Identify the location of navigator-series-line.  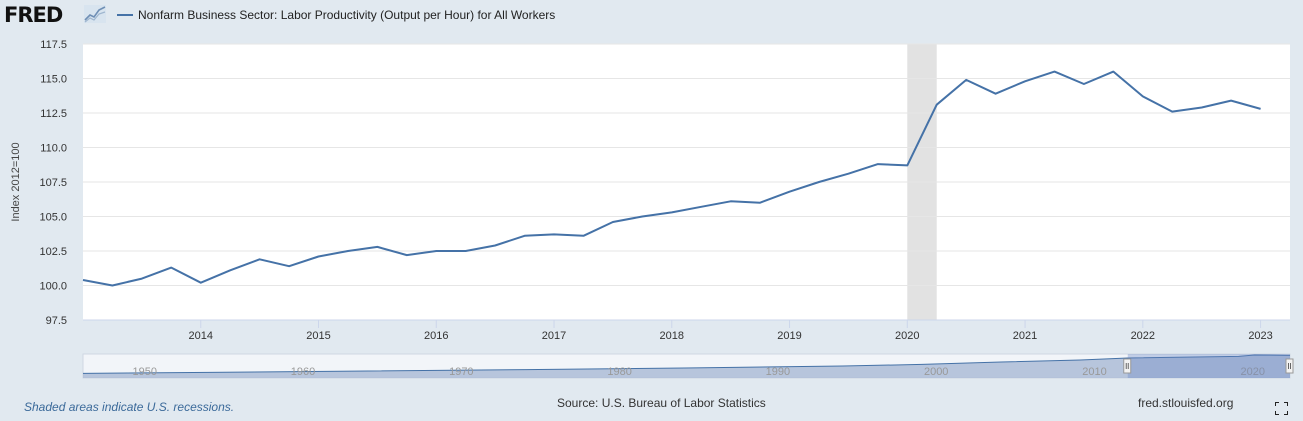
(686, 364).